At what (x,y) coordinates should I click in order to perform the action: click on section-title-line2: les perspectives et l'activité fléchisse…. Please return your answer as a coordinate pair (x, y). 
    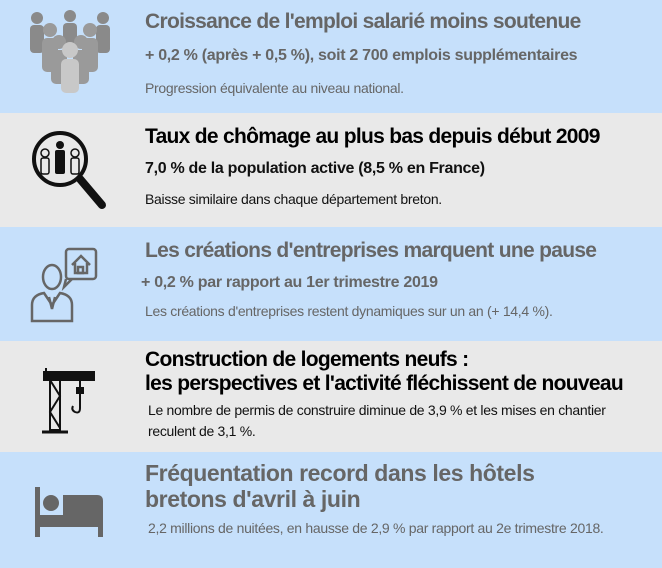
    Looking at the image, I should click on (384, 383).